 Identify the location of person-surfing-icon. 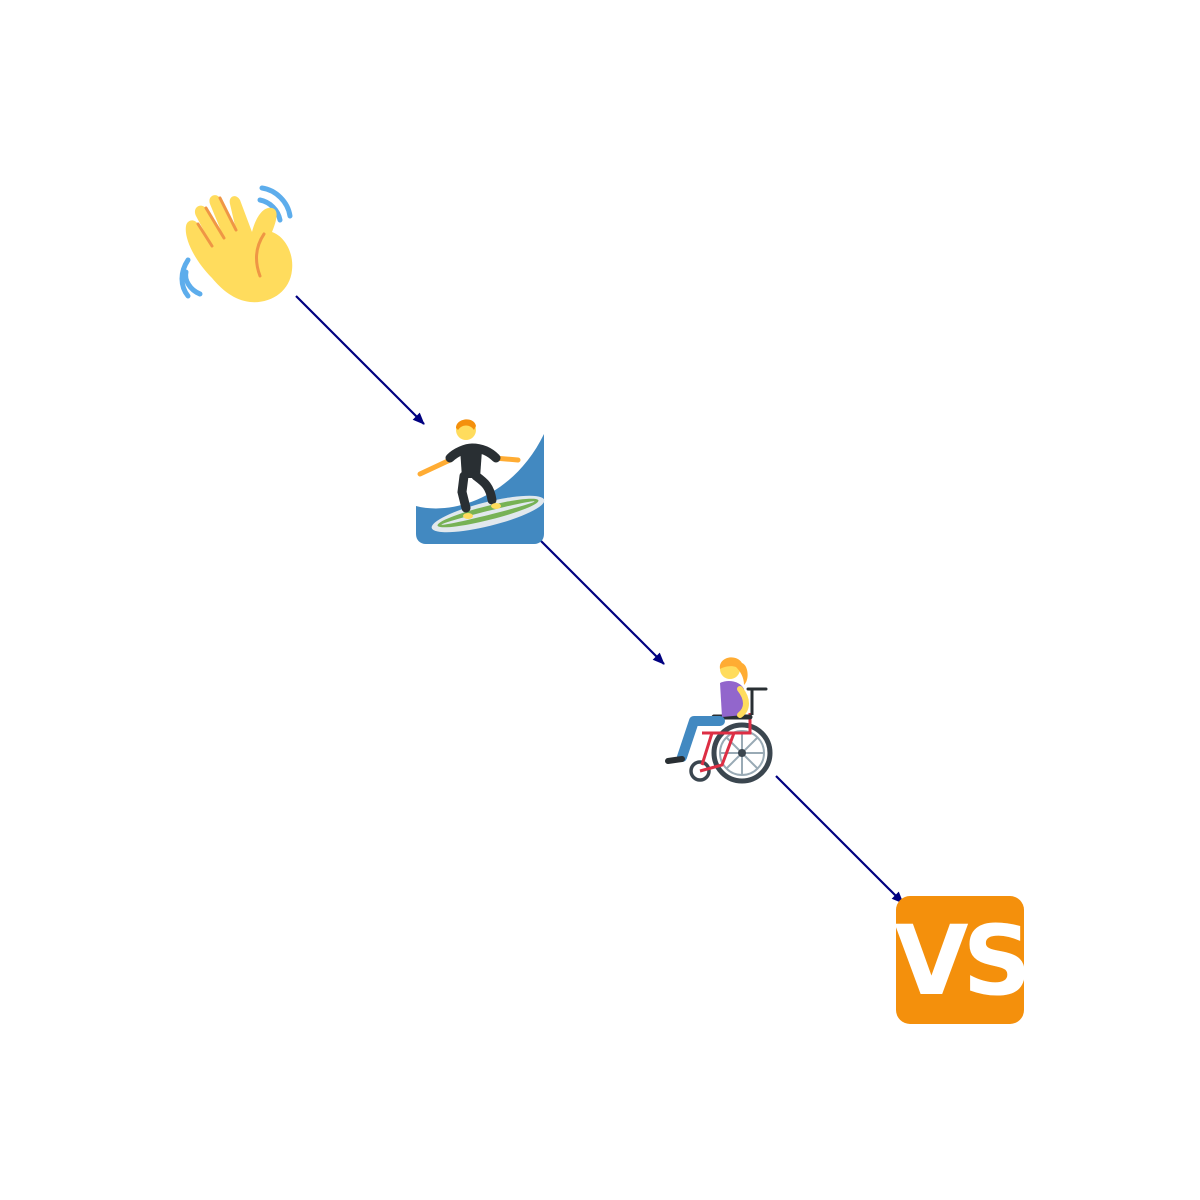
(480, 481).